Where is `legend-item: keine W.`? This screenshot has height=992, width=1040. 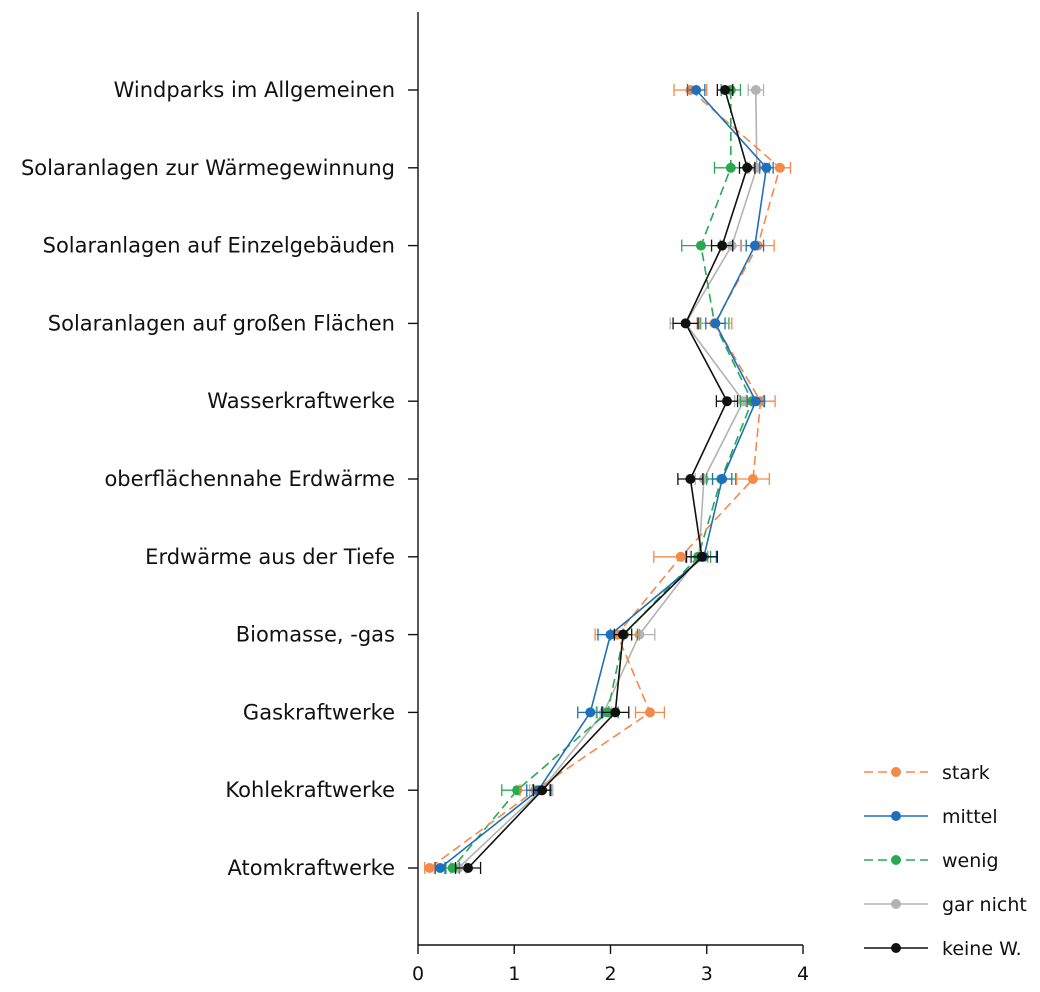
legend-item: keine W. is located at coordinates (943, 949).